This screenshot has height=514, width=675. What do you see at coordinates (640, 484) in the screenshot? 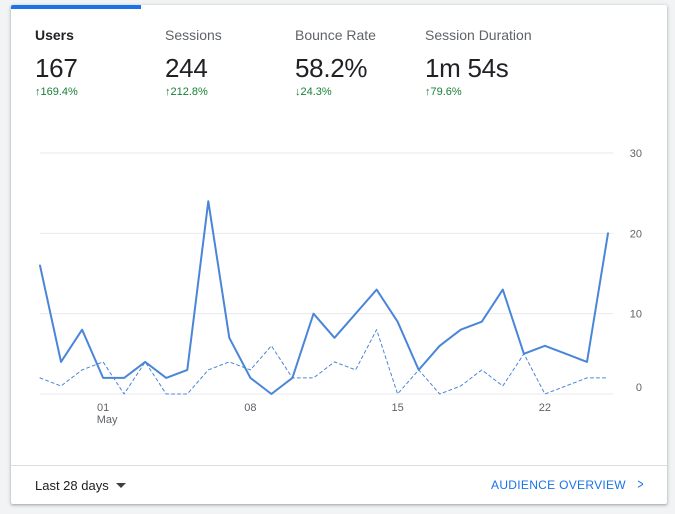
I see `chevron-right-icon: >` at bounding box center [640, 484].